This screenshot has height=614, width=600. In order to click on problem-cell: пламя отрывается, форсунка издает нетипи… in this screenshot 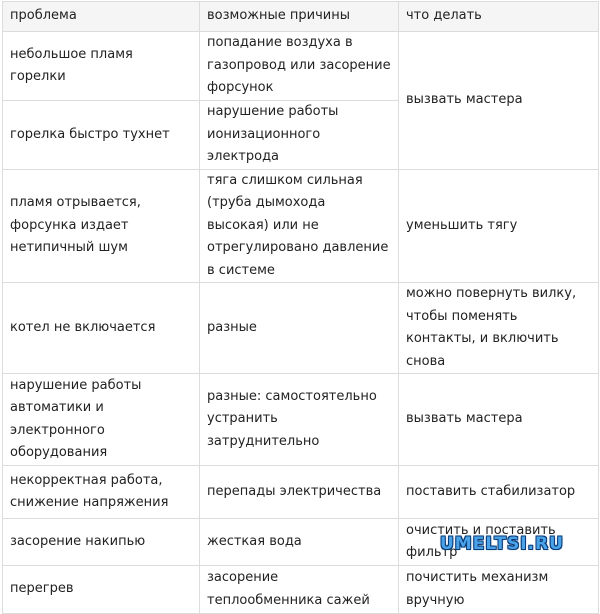, I will do `click(101, 225)`.